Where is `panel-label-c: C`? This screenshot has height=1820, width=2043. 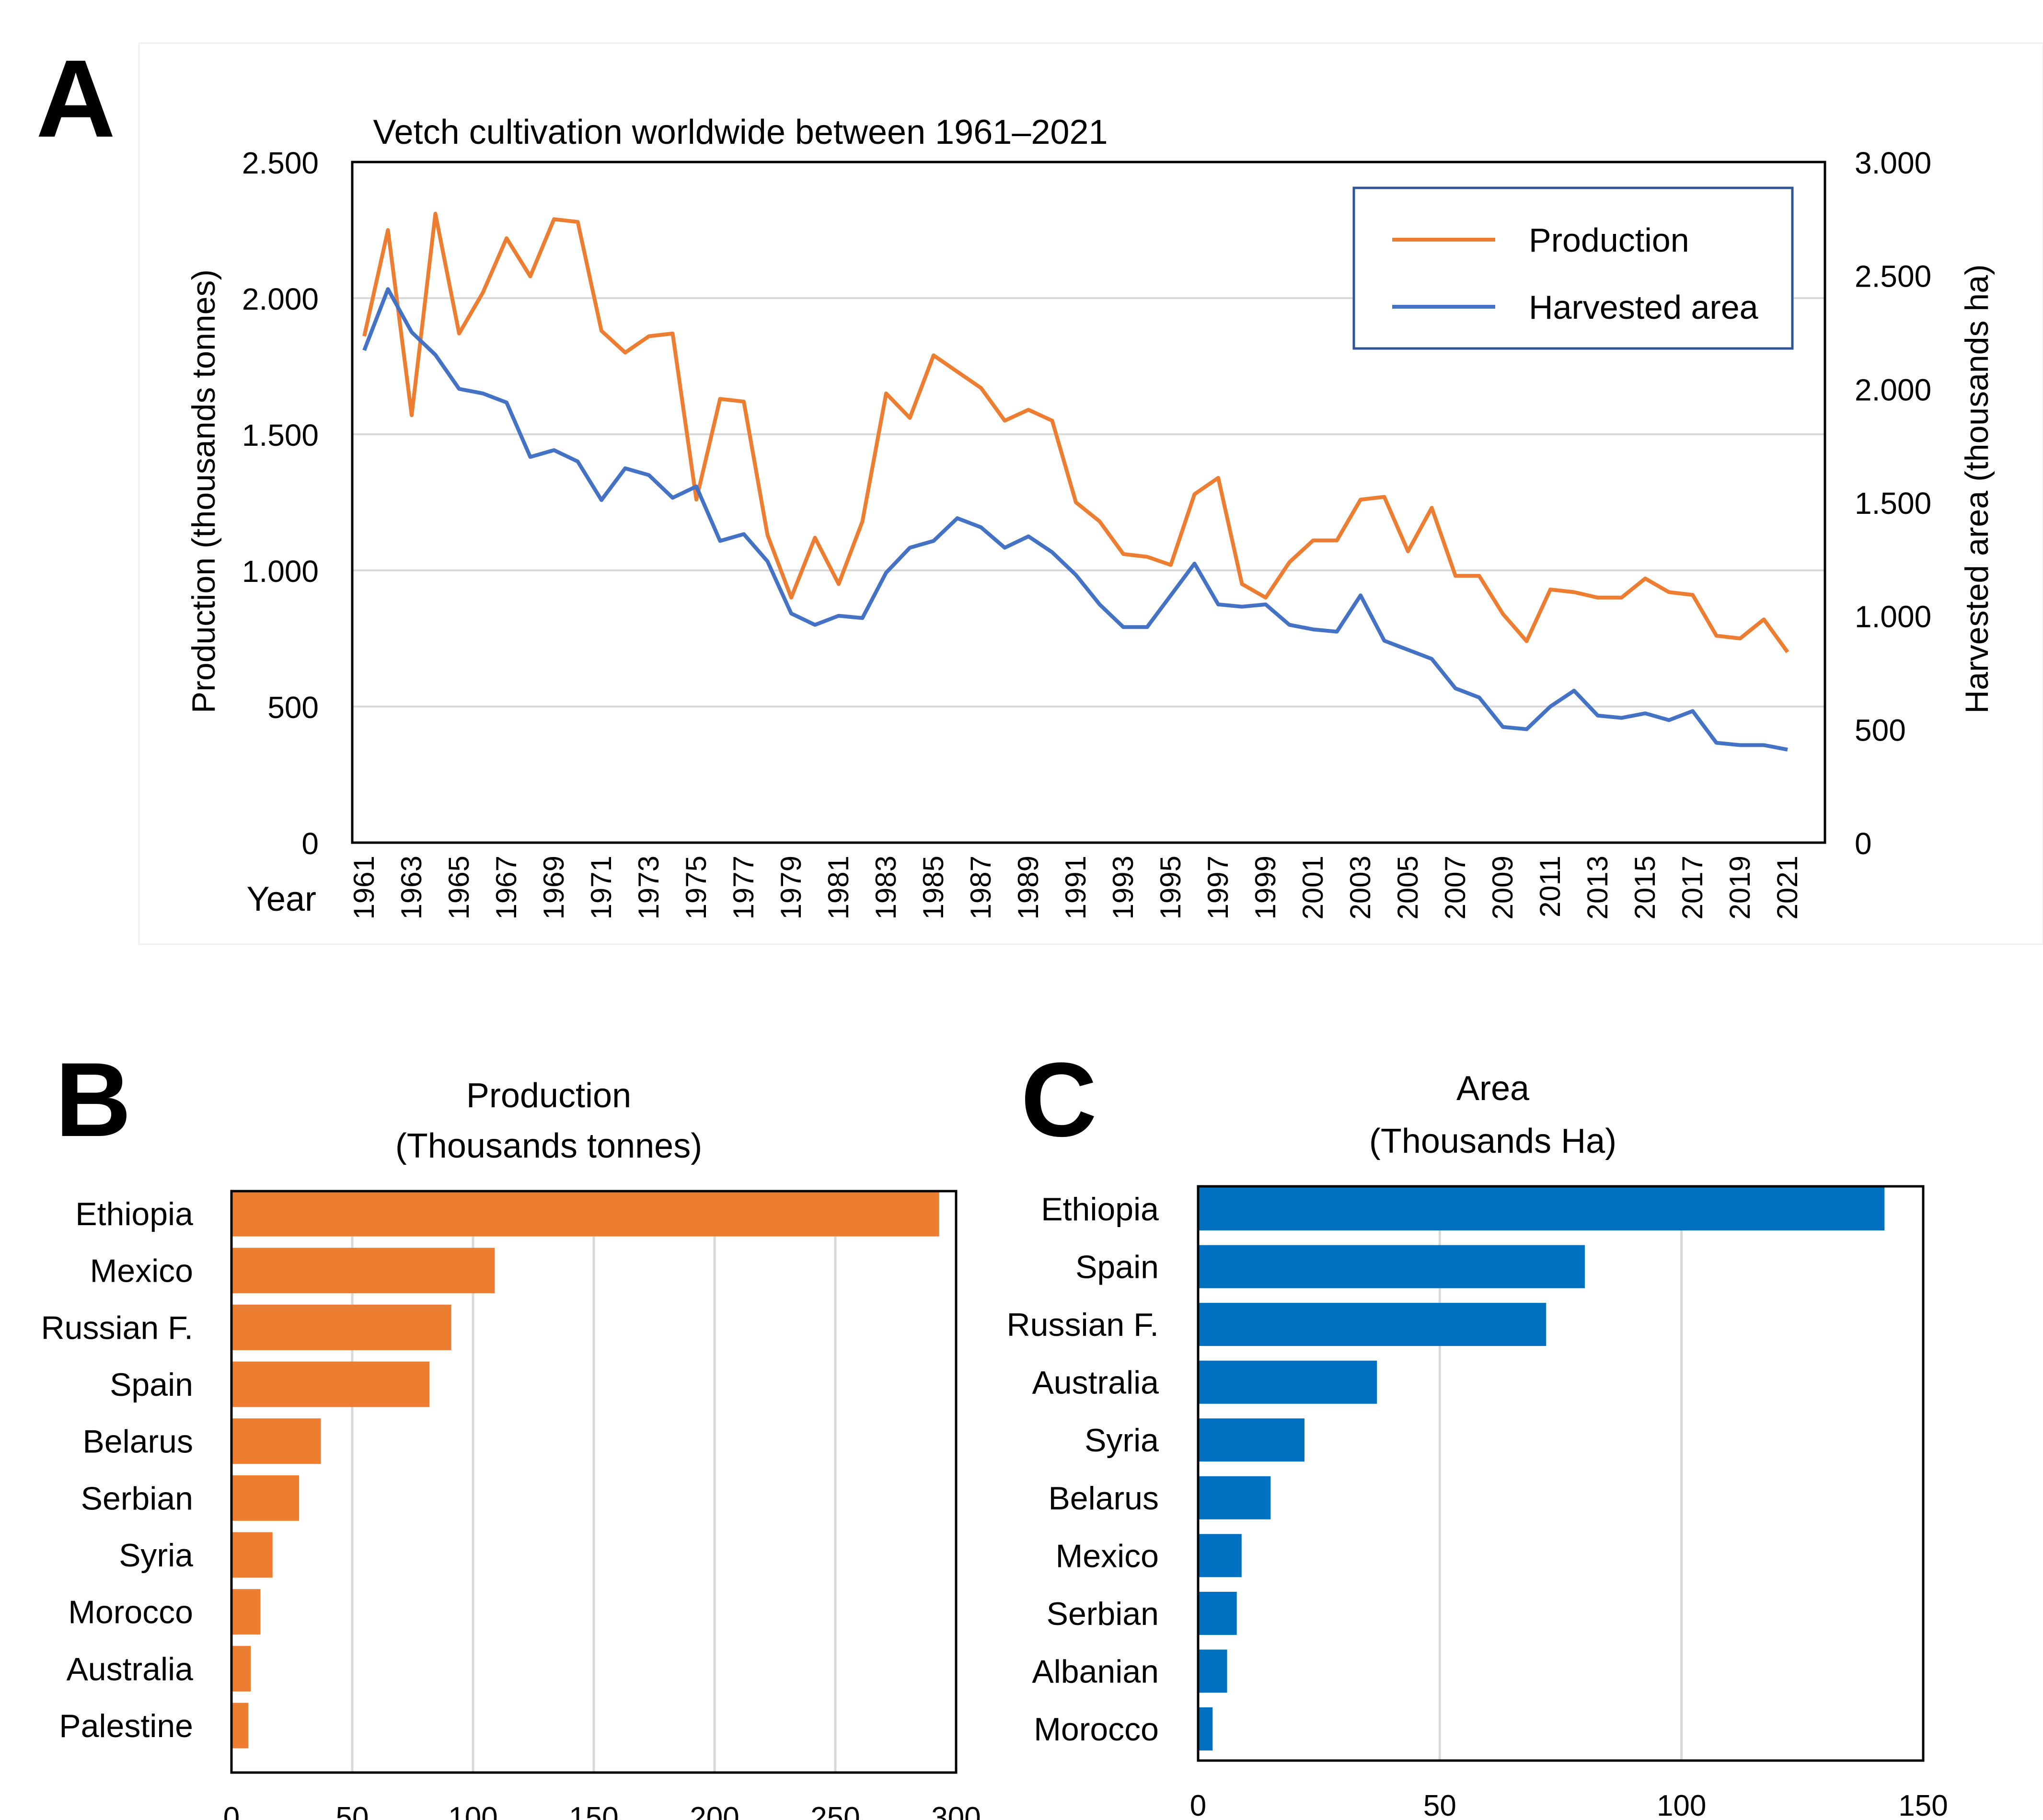 panel-label-c: C is located at coordinates (1059, 1100).